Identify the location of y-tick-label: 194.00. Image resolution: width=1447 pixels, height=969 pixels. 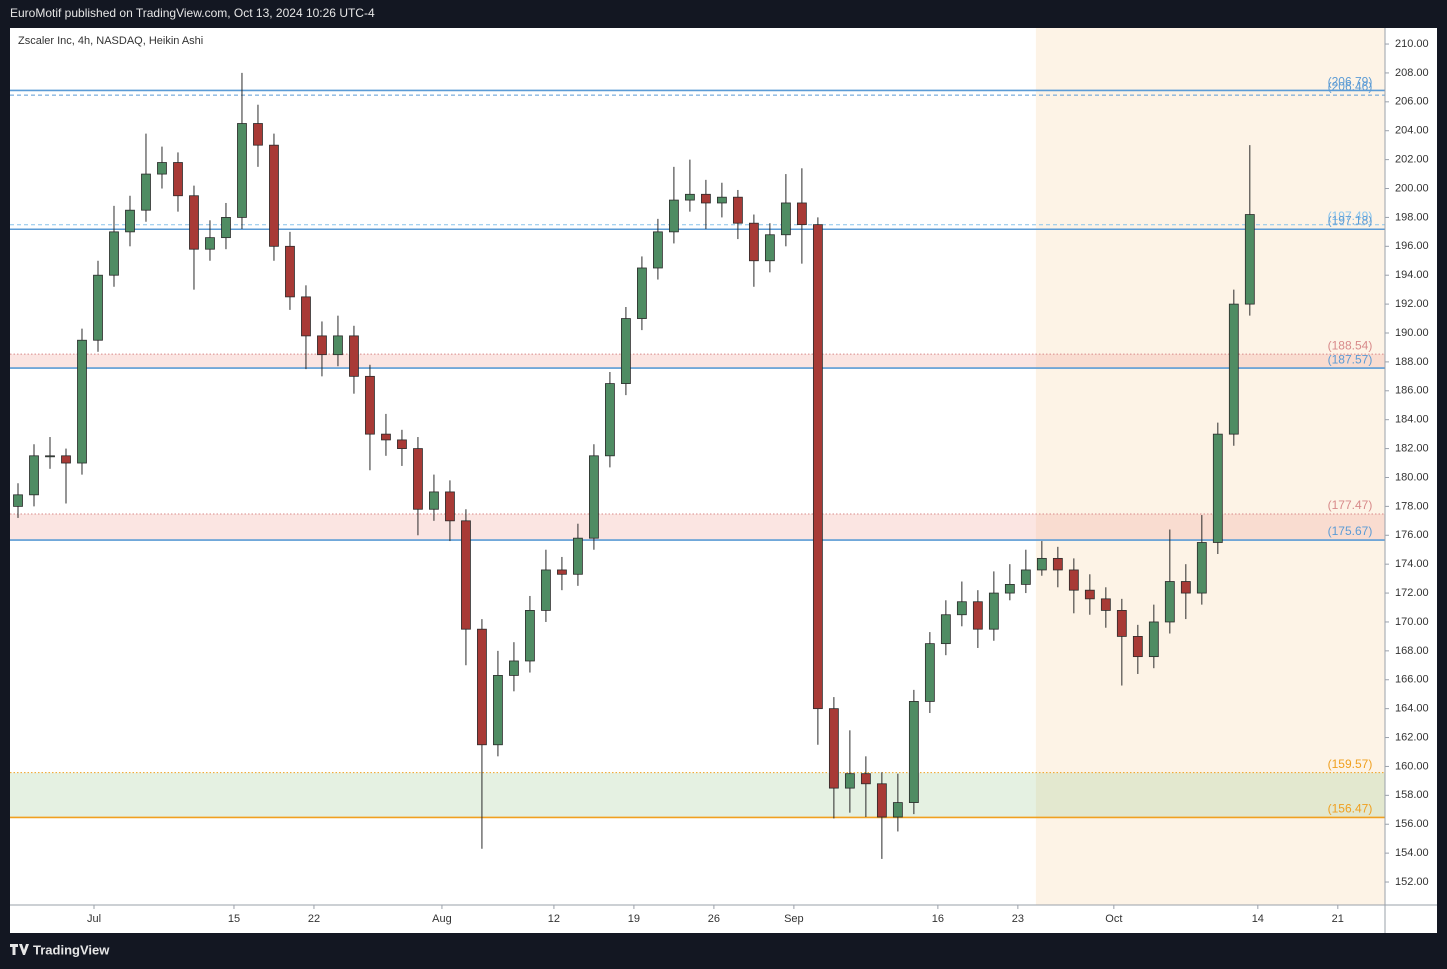
(1412, 275).